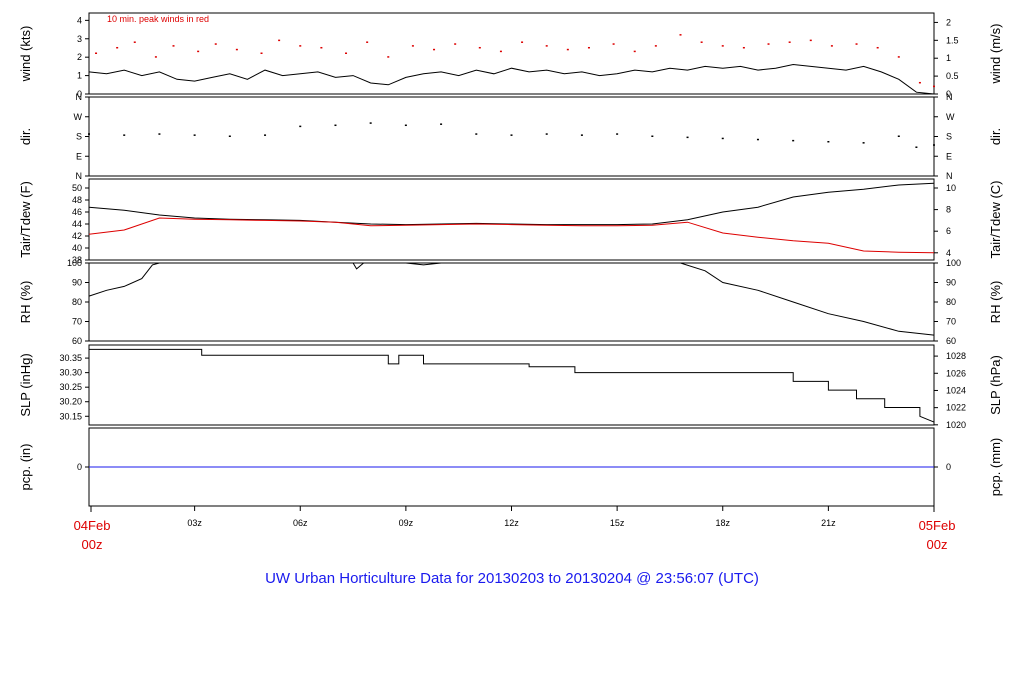 The image size is (1024, 700). I want to click on left-tick-label: 50, so click(77, 188).